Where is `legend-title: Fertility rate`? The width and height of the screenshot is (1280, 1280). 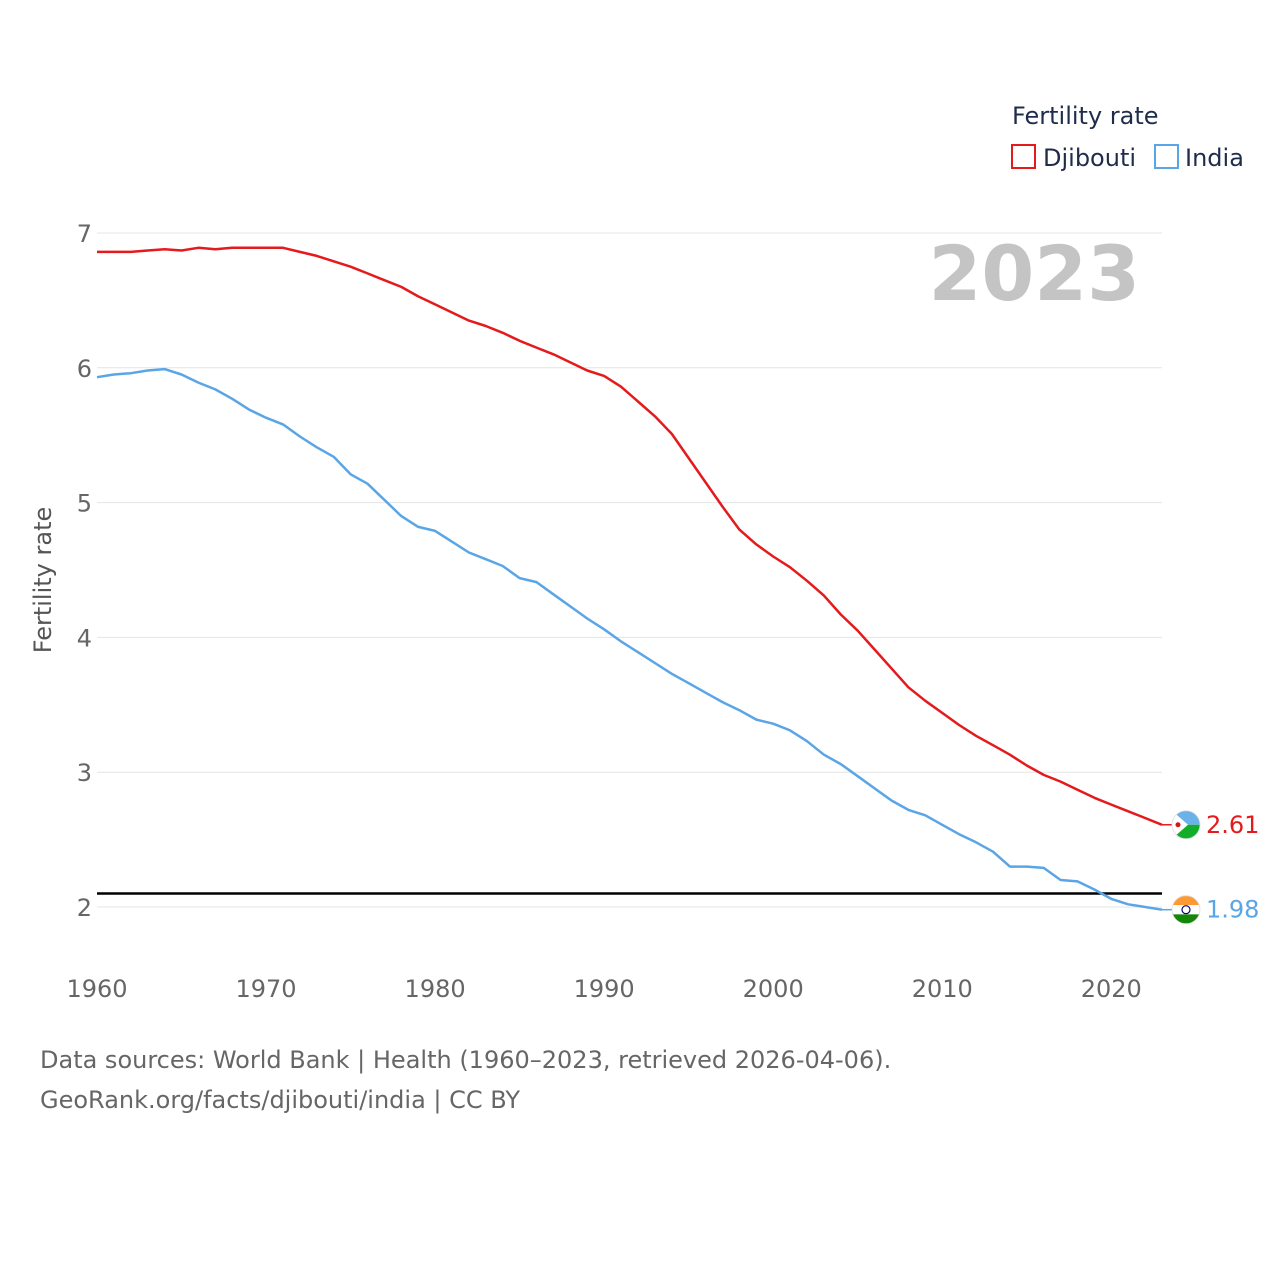
legend-title: Fertility rate is located at coordinates (1085, 116).